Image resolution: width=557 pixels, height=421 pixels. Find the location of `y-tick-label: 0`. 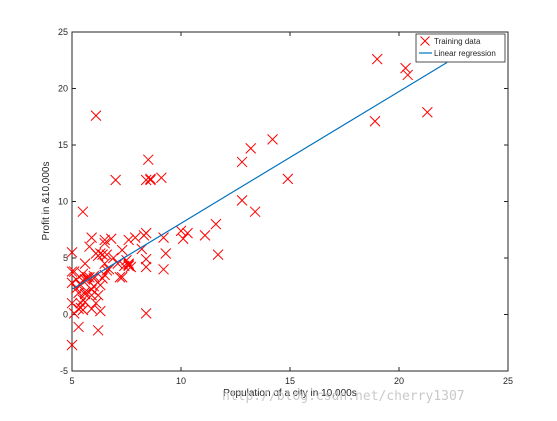

y-tick-label: 0 is located at coordinates (65, 315).